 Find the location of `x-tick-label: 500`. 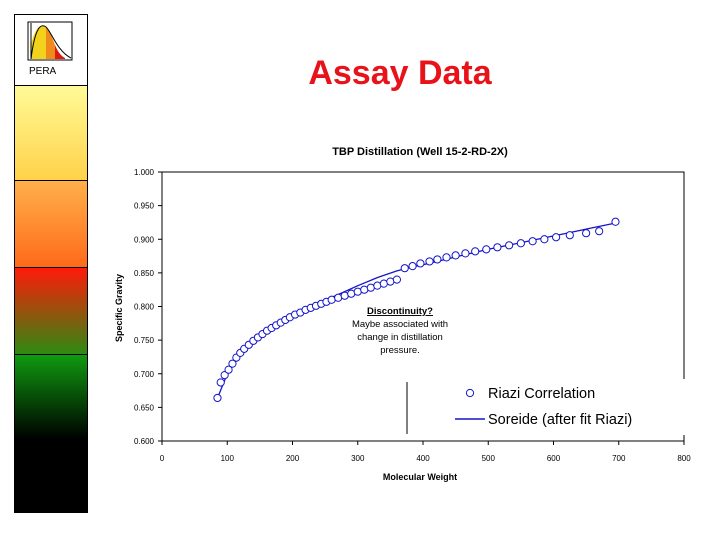

x-tick-label: 500 is located at coordinates (489, 458).